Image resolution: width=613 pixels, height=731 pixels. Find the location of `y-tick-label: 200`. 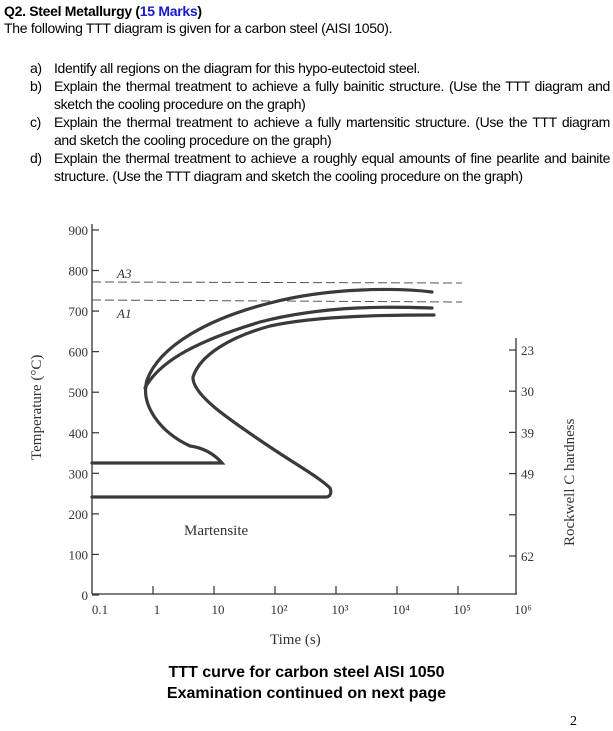

y-tick-label: 200 is located at coordinates (79, 514).